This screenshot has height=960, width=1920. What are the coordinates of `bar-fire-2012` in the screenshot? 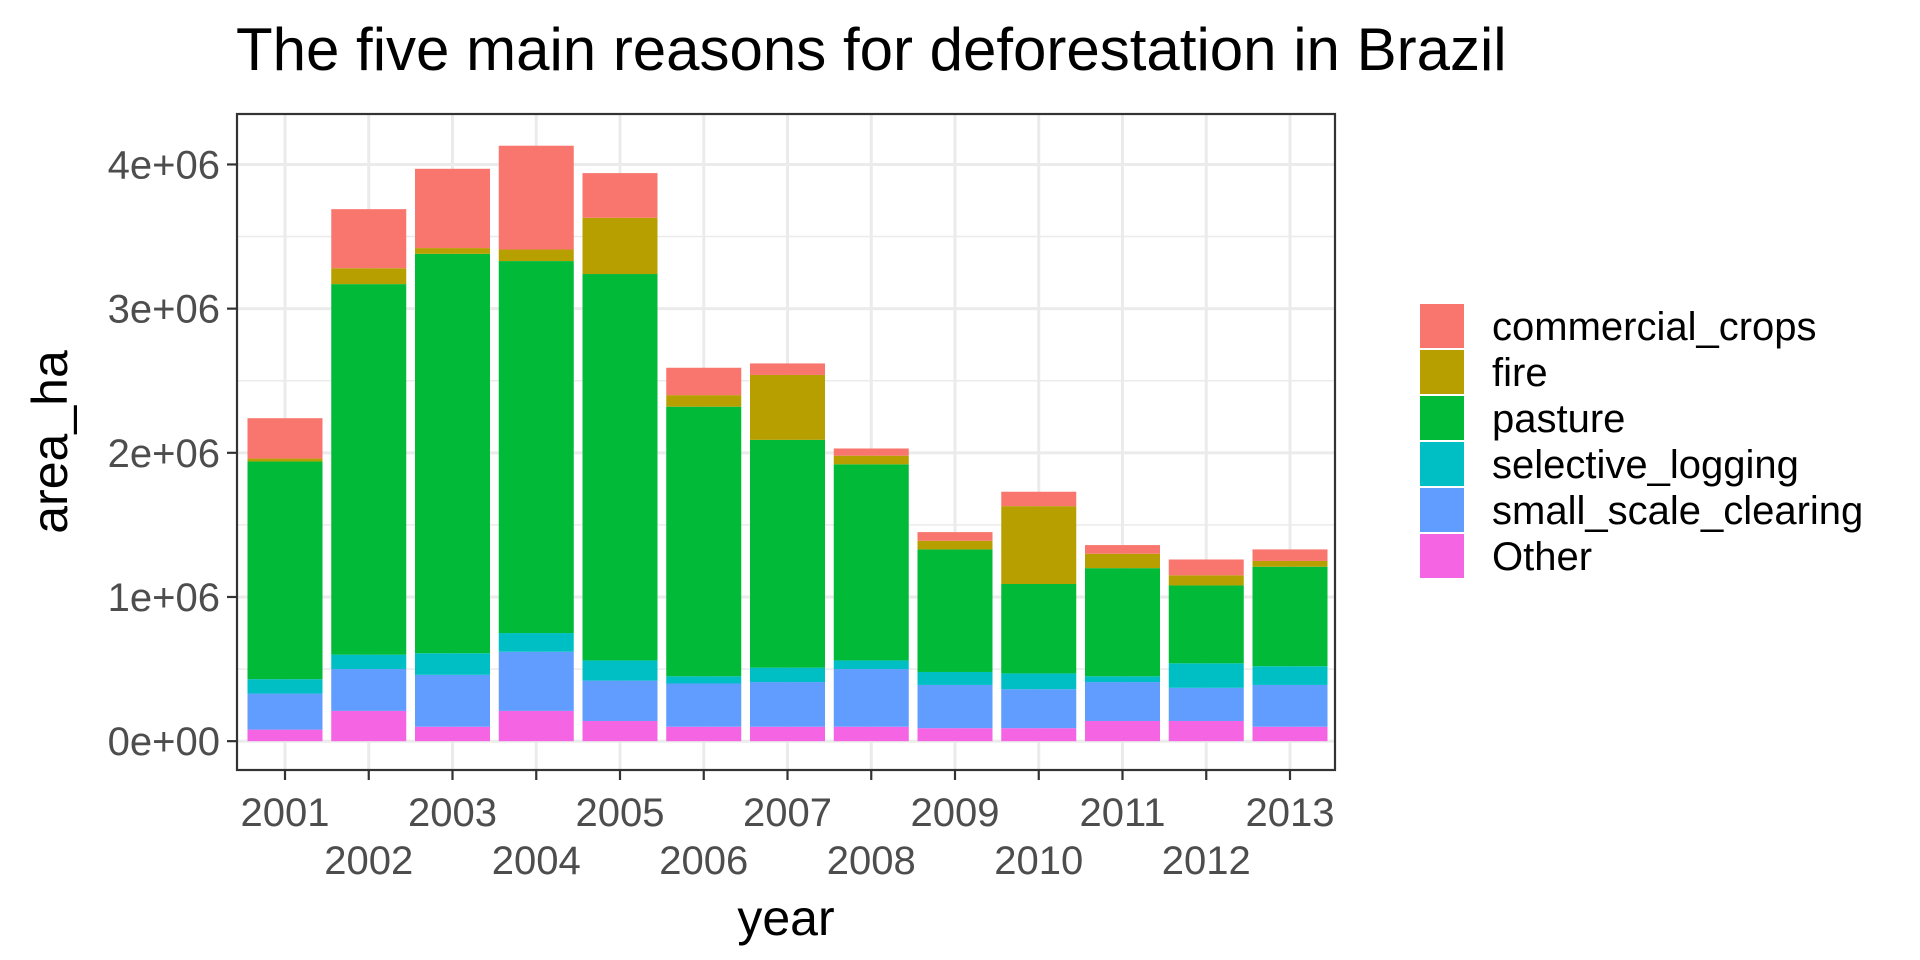 It's located at (1206, 580).